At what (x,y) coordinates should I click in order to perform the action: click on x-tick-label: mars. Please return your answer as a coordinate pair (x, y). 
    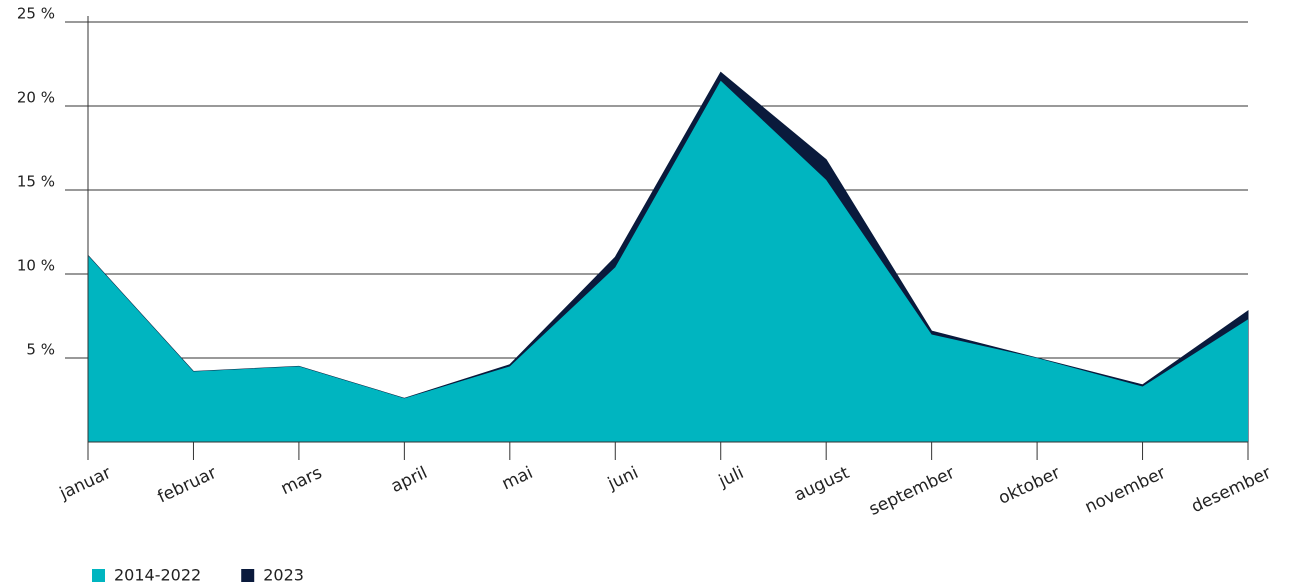
    Looking at the image, I should click on (301, 481).